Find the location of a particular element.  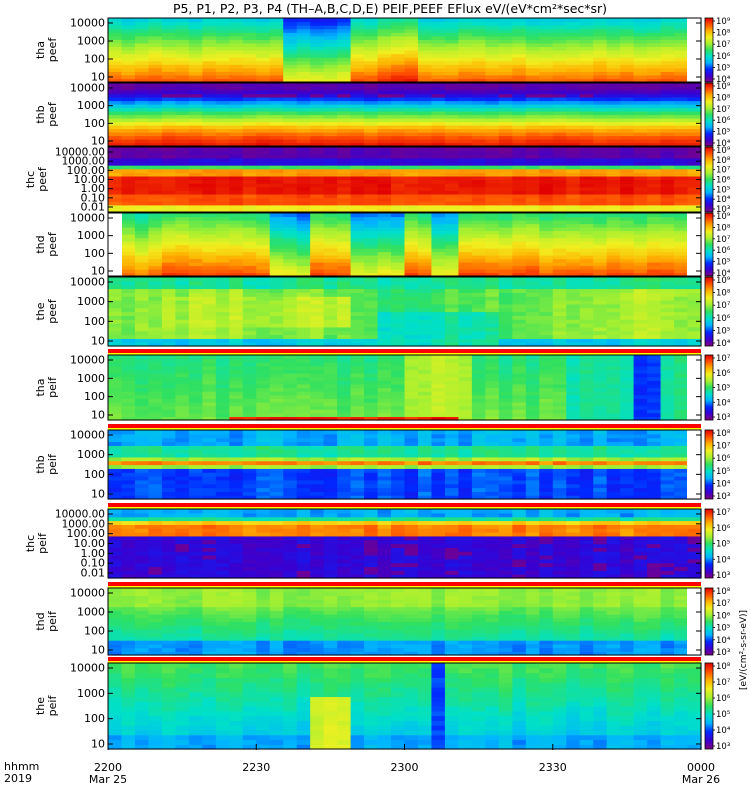

y-tick-label: 10000 is located at coordinates (87, 23).